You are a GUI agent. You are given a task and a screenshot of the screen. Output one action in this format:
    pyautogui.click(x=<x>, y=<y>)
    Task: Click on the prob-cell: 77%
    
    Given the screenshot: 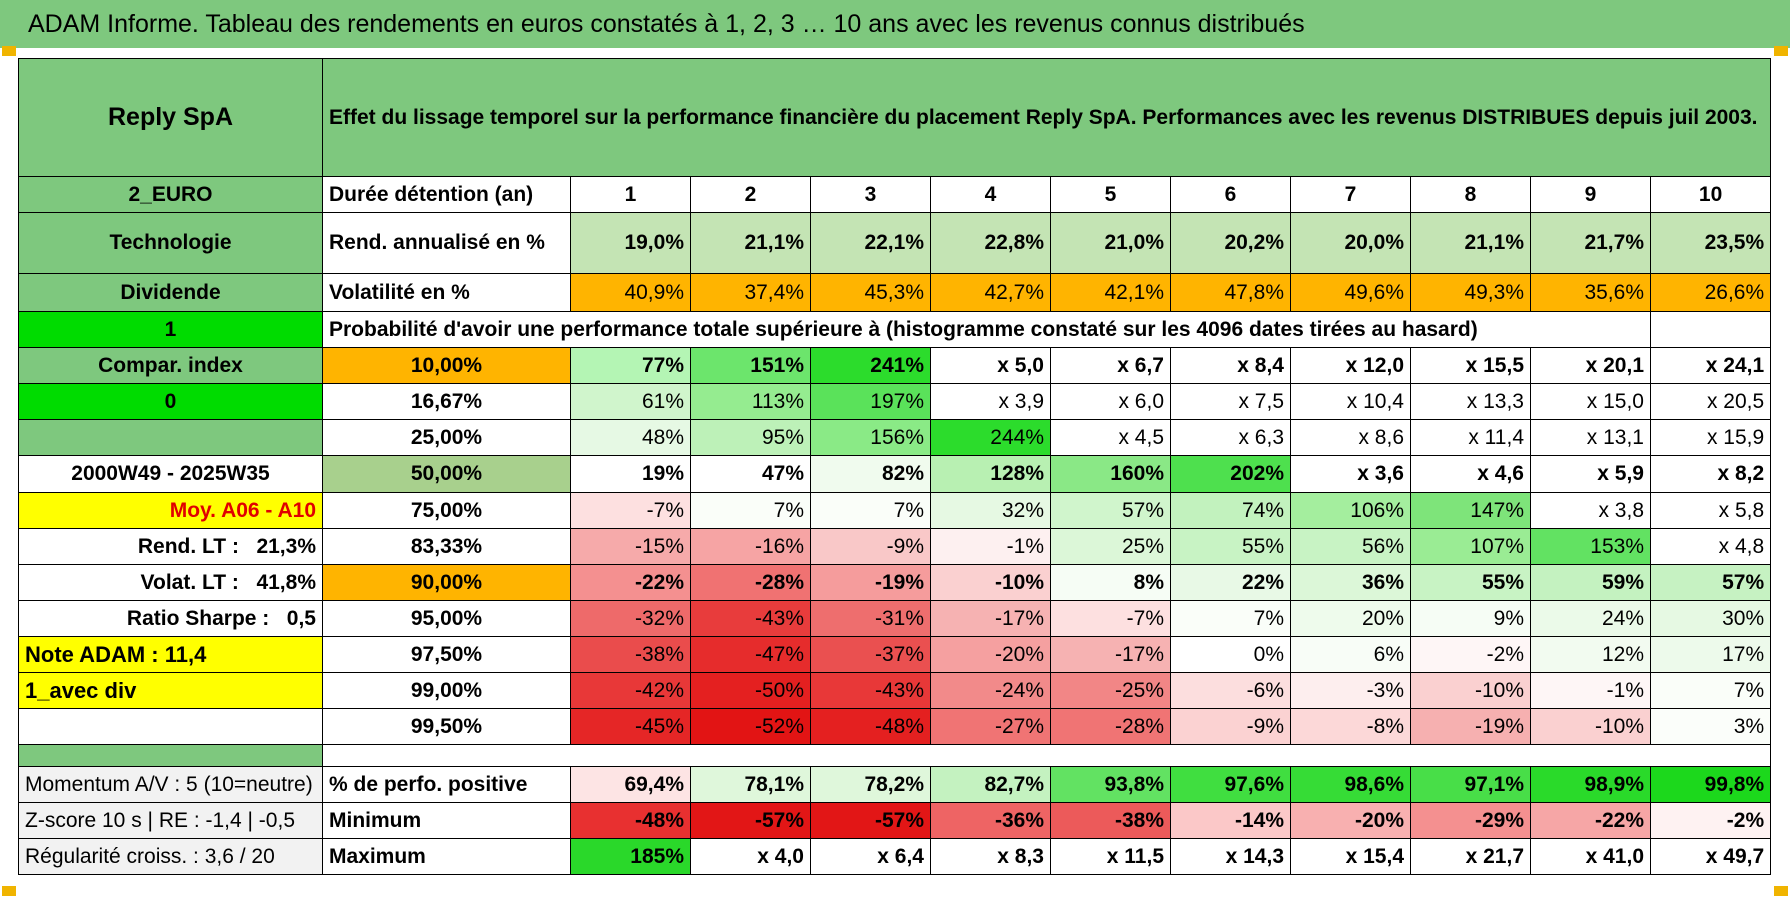 What is the action you would take?
    pyautogui.click(x=630, y=365)
    